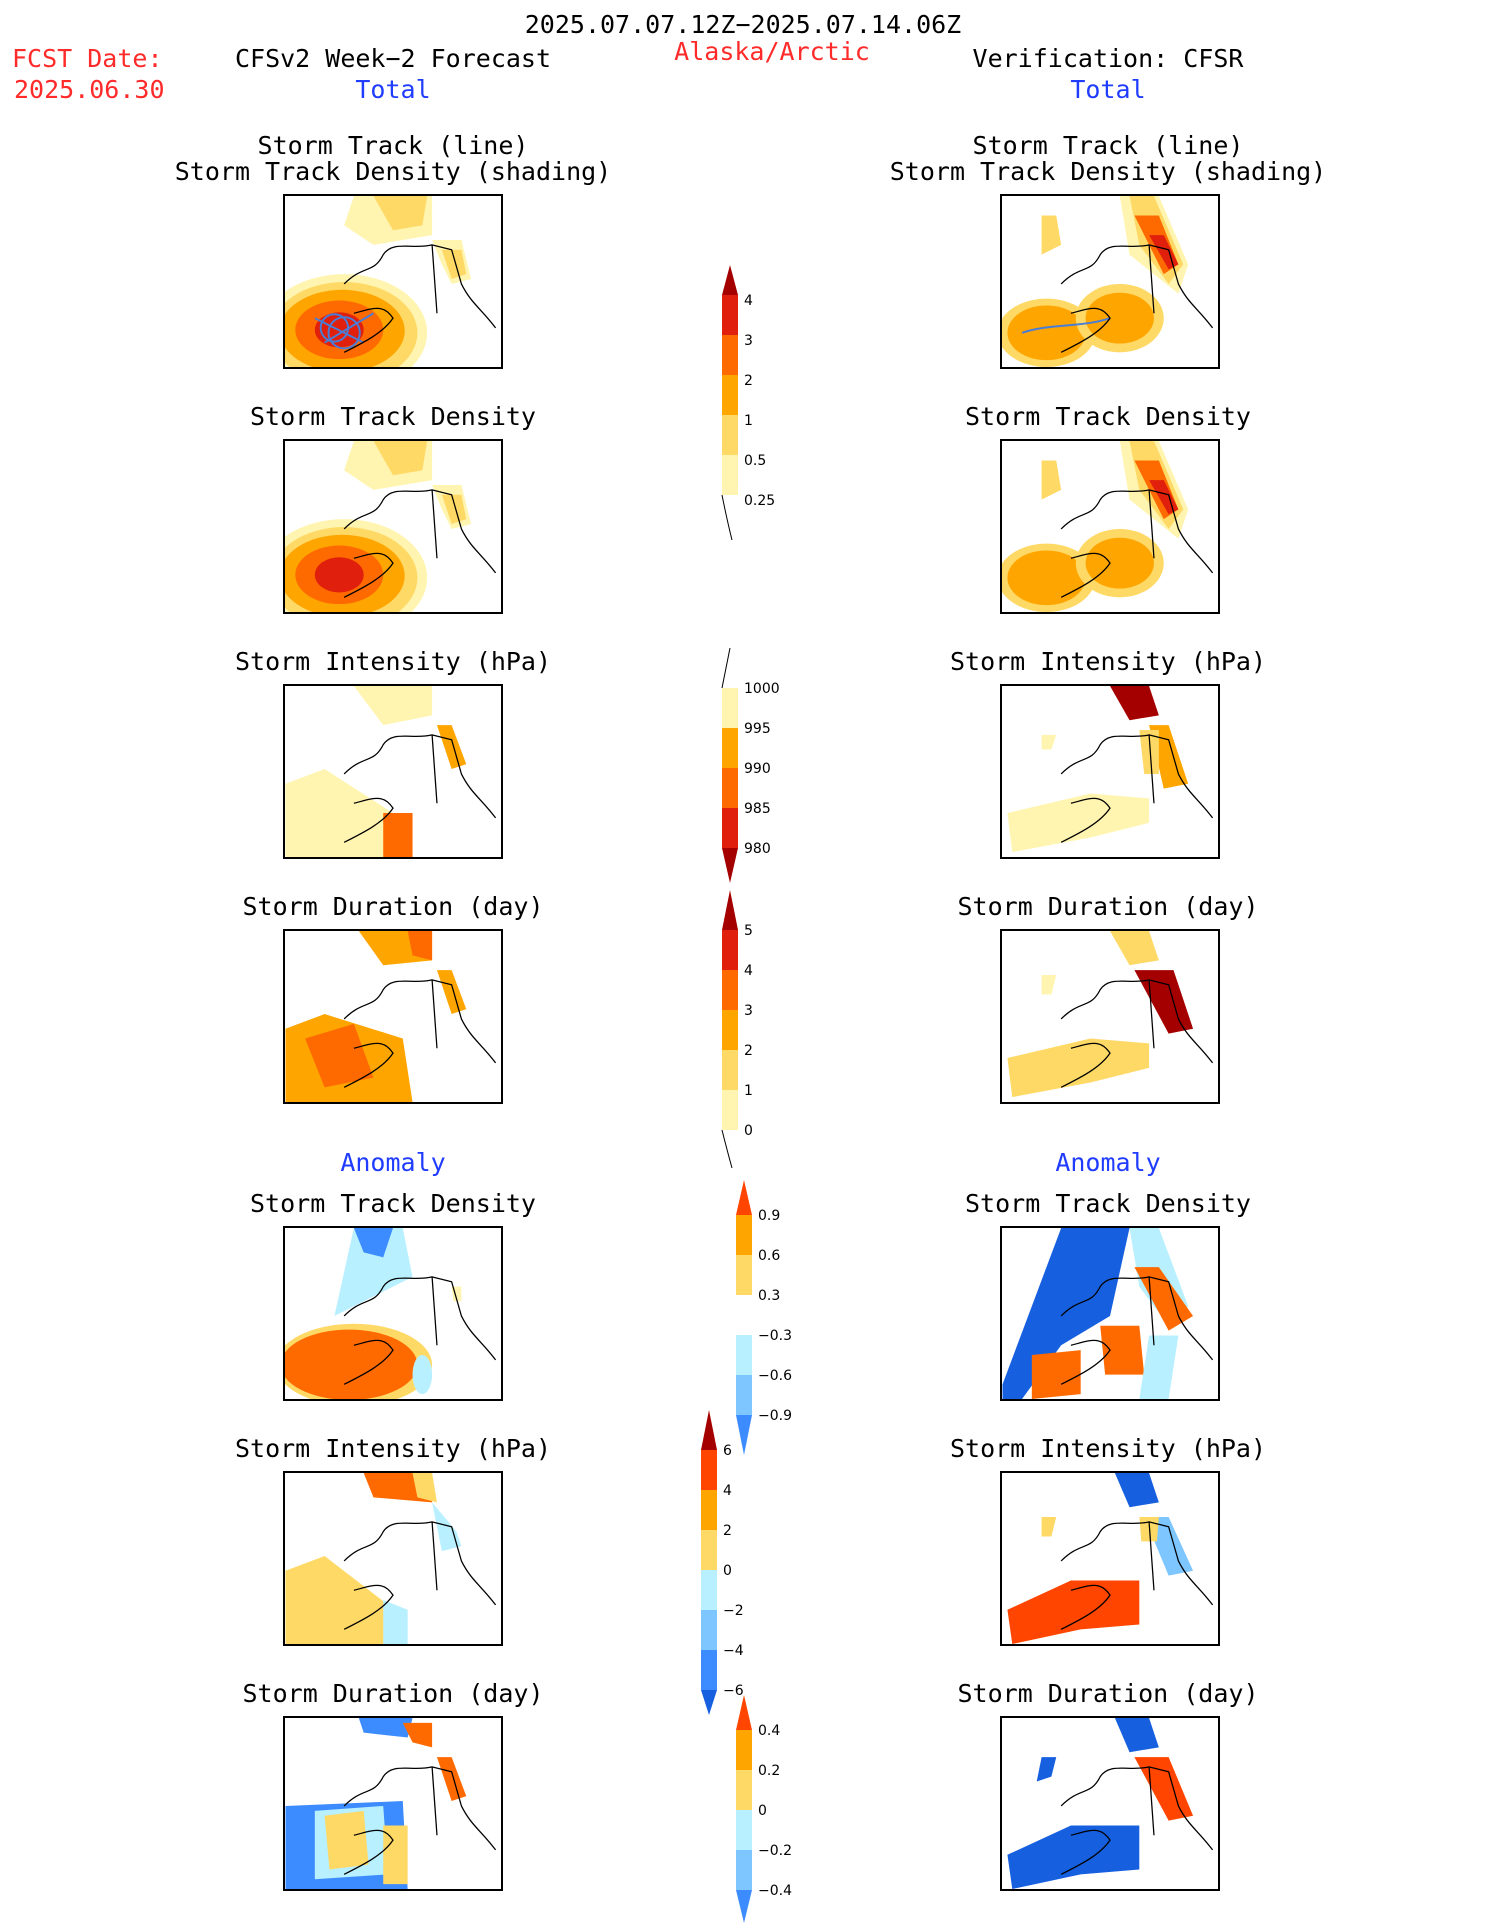 Image resolution: width=1487 pixels, height=1929 pixels. What do you see at coordinates (1110, 526) in the screenshot?
I see `map-density-right` at bounding box center [1110, 526].